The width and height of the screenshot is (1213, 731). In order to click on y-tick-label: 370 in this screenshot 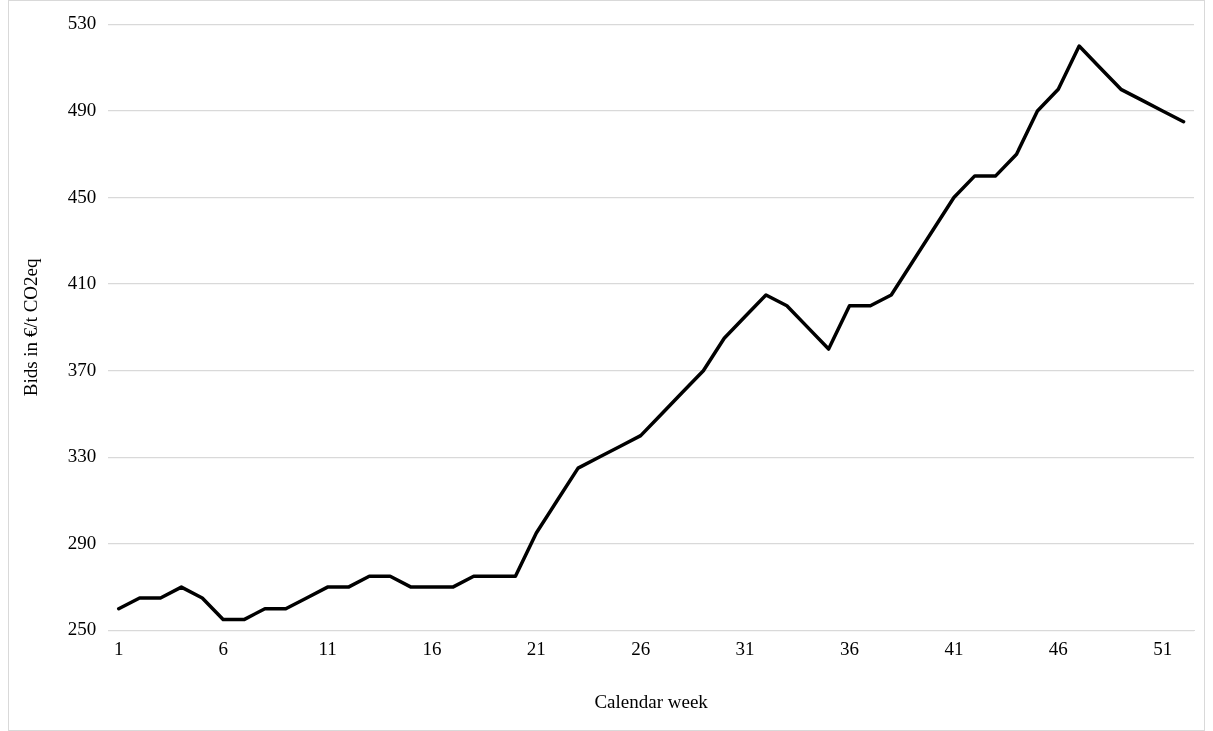, I will do `click(82, 369)`.